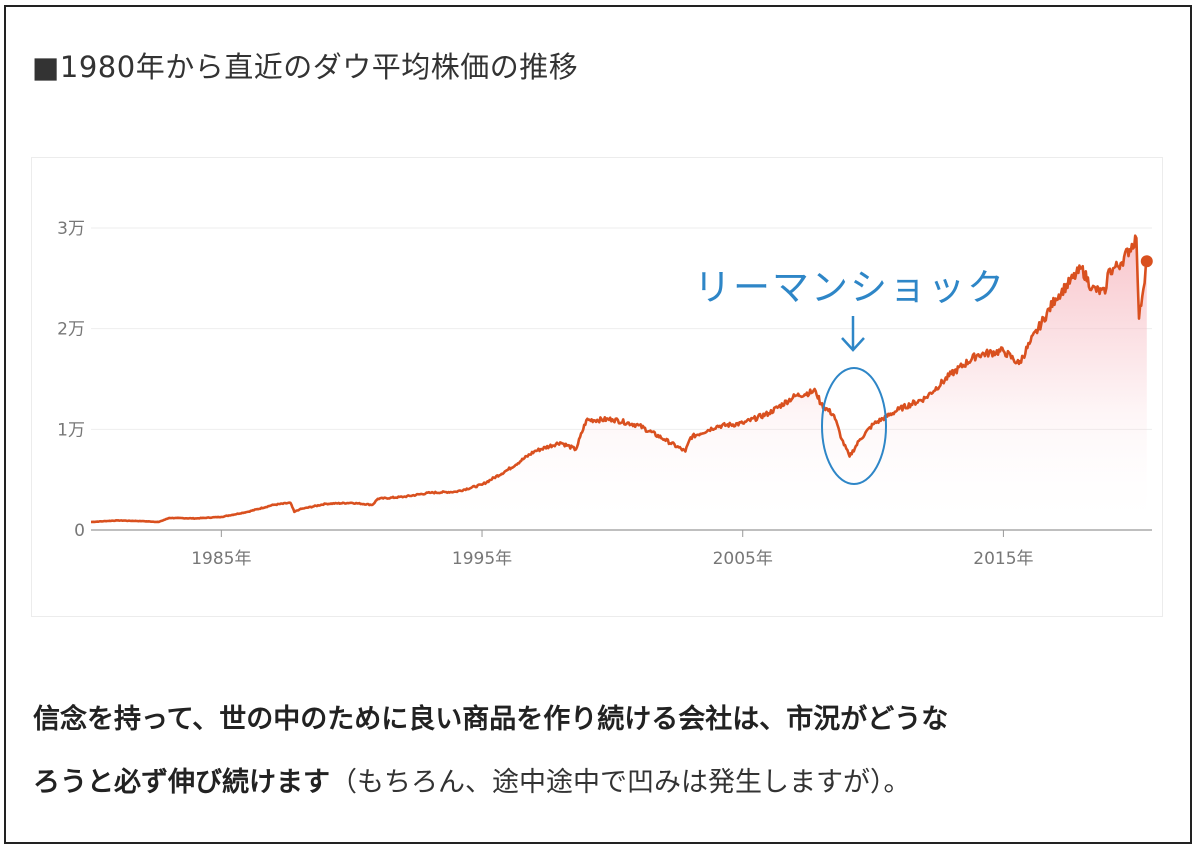 Image resolution: width=1200 pixels, height=849 pixels. What do you see at coordinates (853, 334) in the screenshot?
I see `down-arrow-icon` at bounding box center [853, 334].